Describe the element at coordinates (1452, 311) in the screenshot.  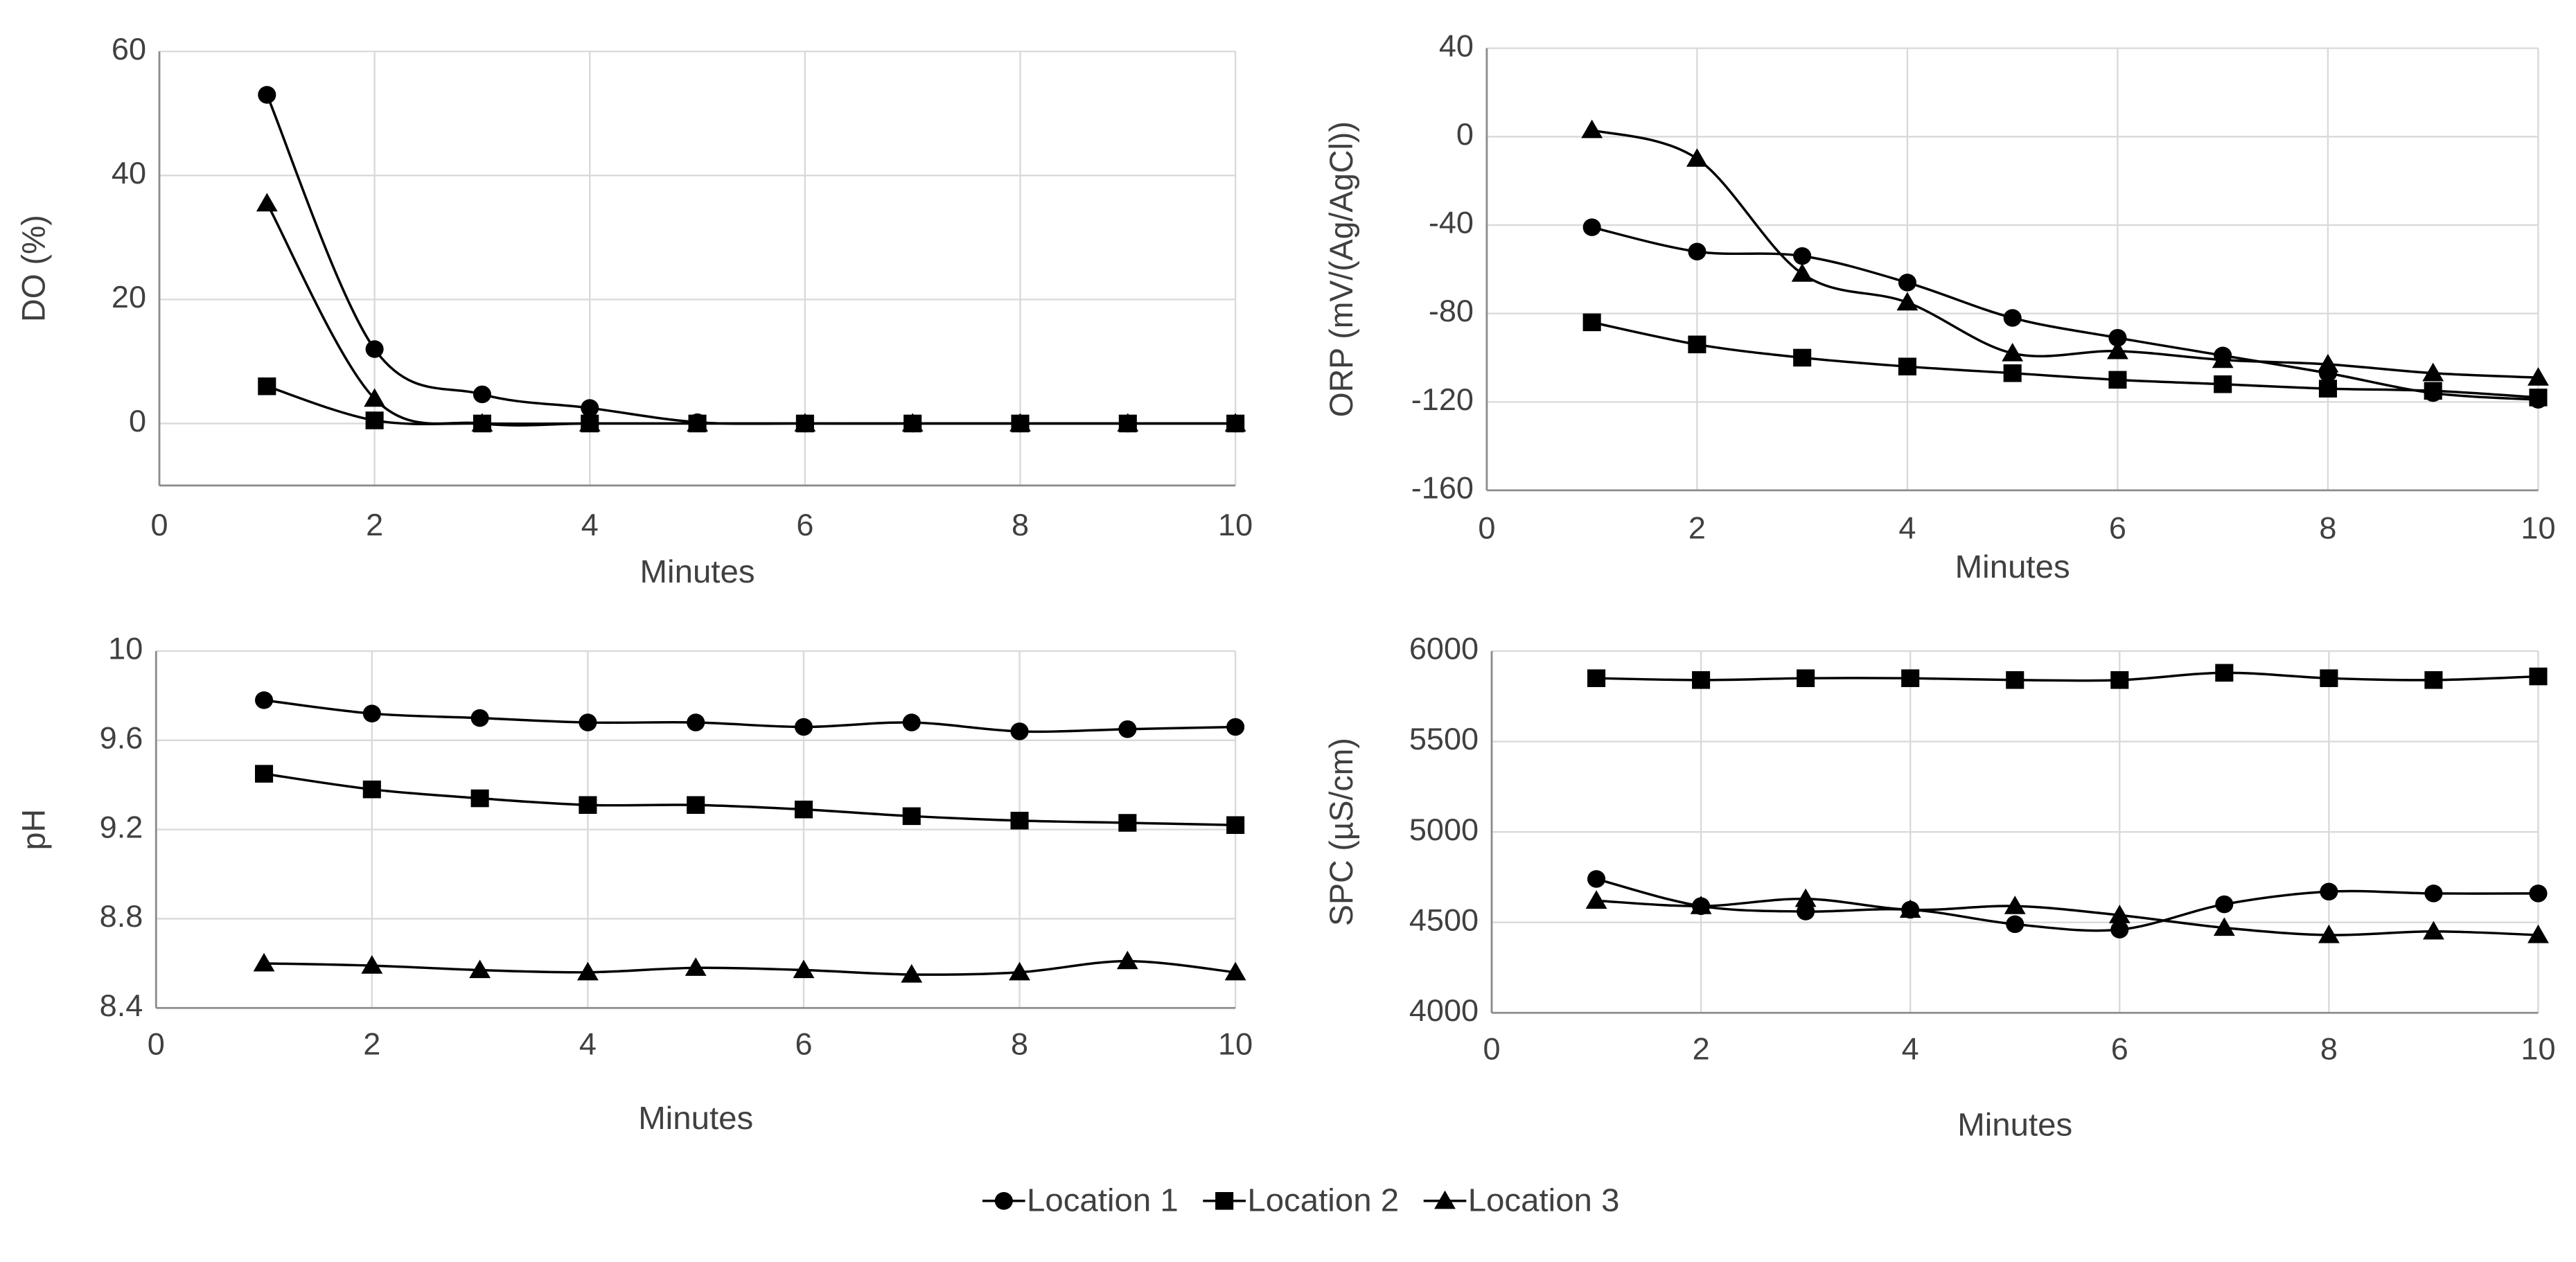
I see `y-tick-label: -80` at that location.